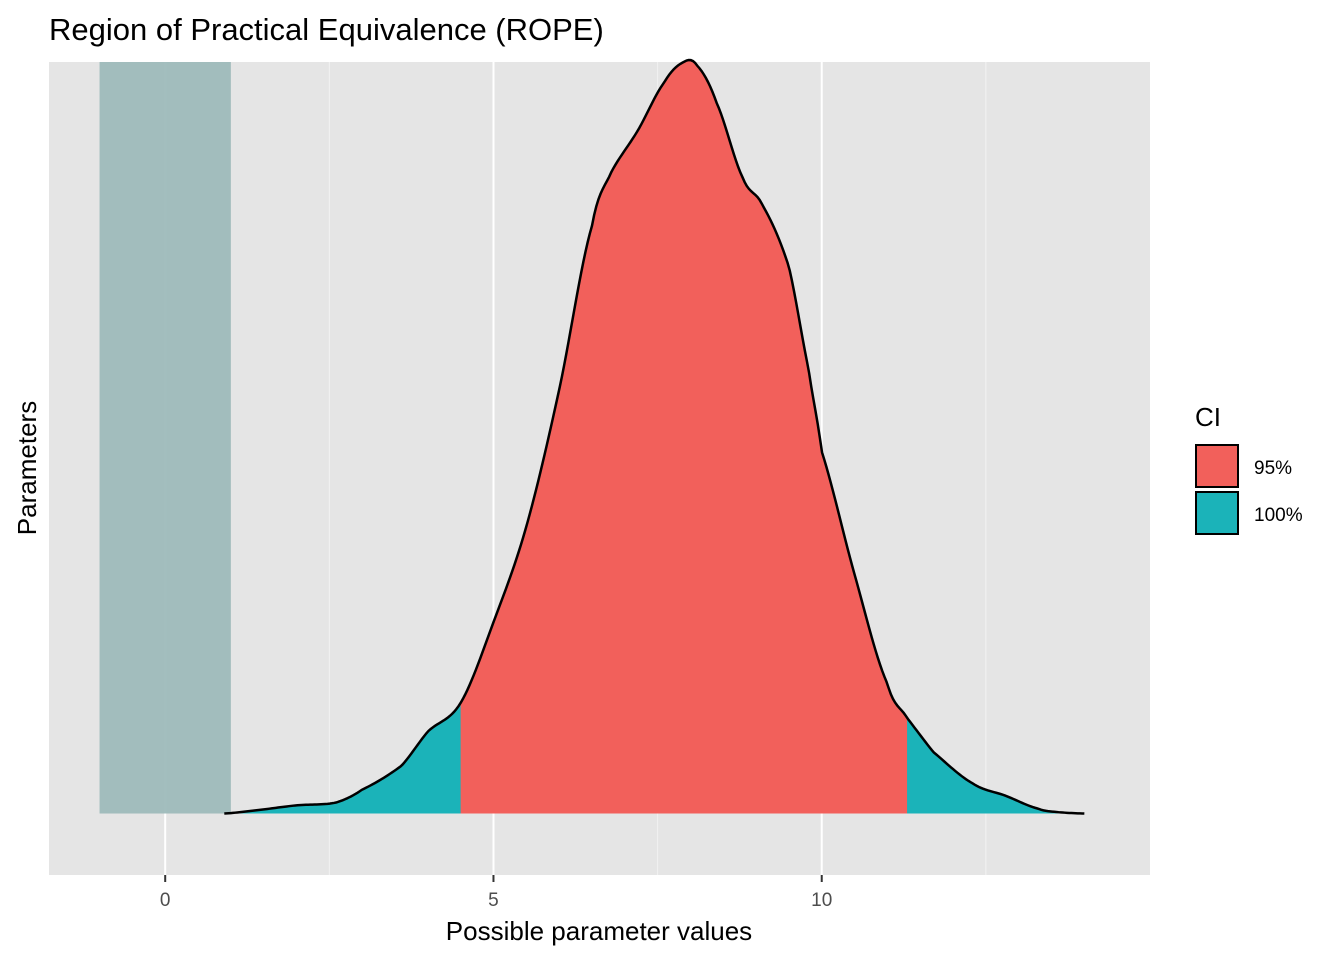  I want to click on chart-title: Region of Practical Equivalence (ROPE), so click(326, 29).